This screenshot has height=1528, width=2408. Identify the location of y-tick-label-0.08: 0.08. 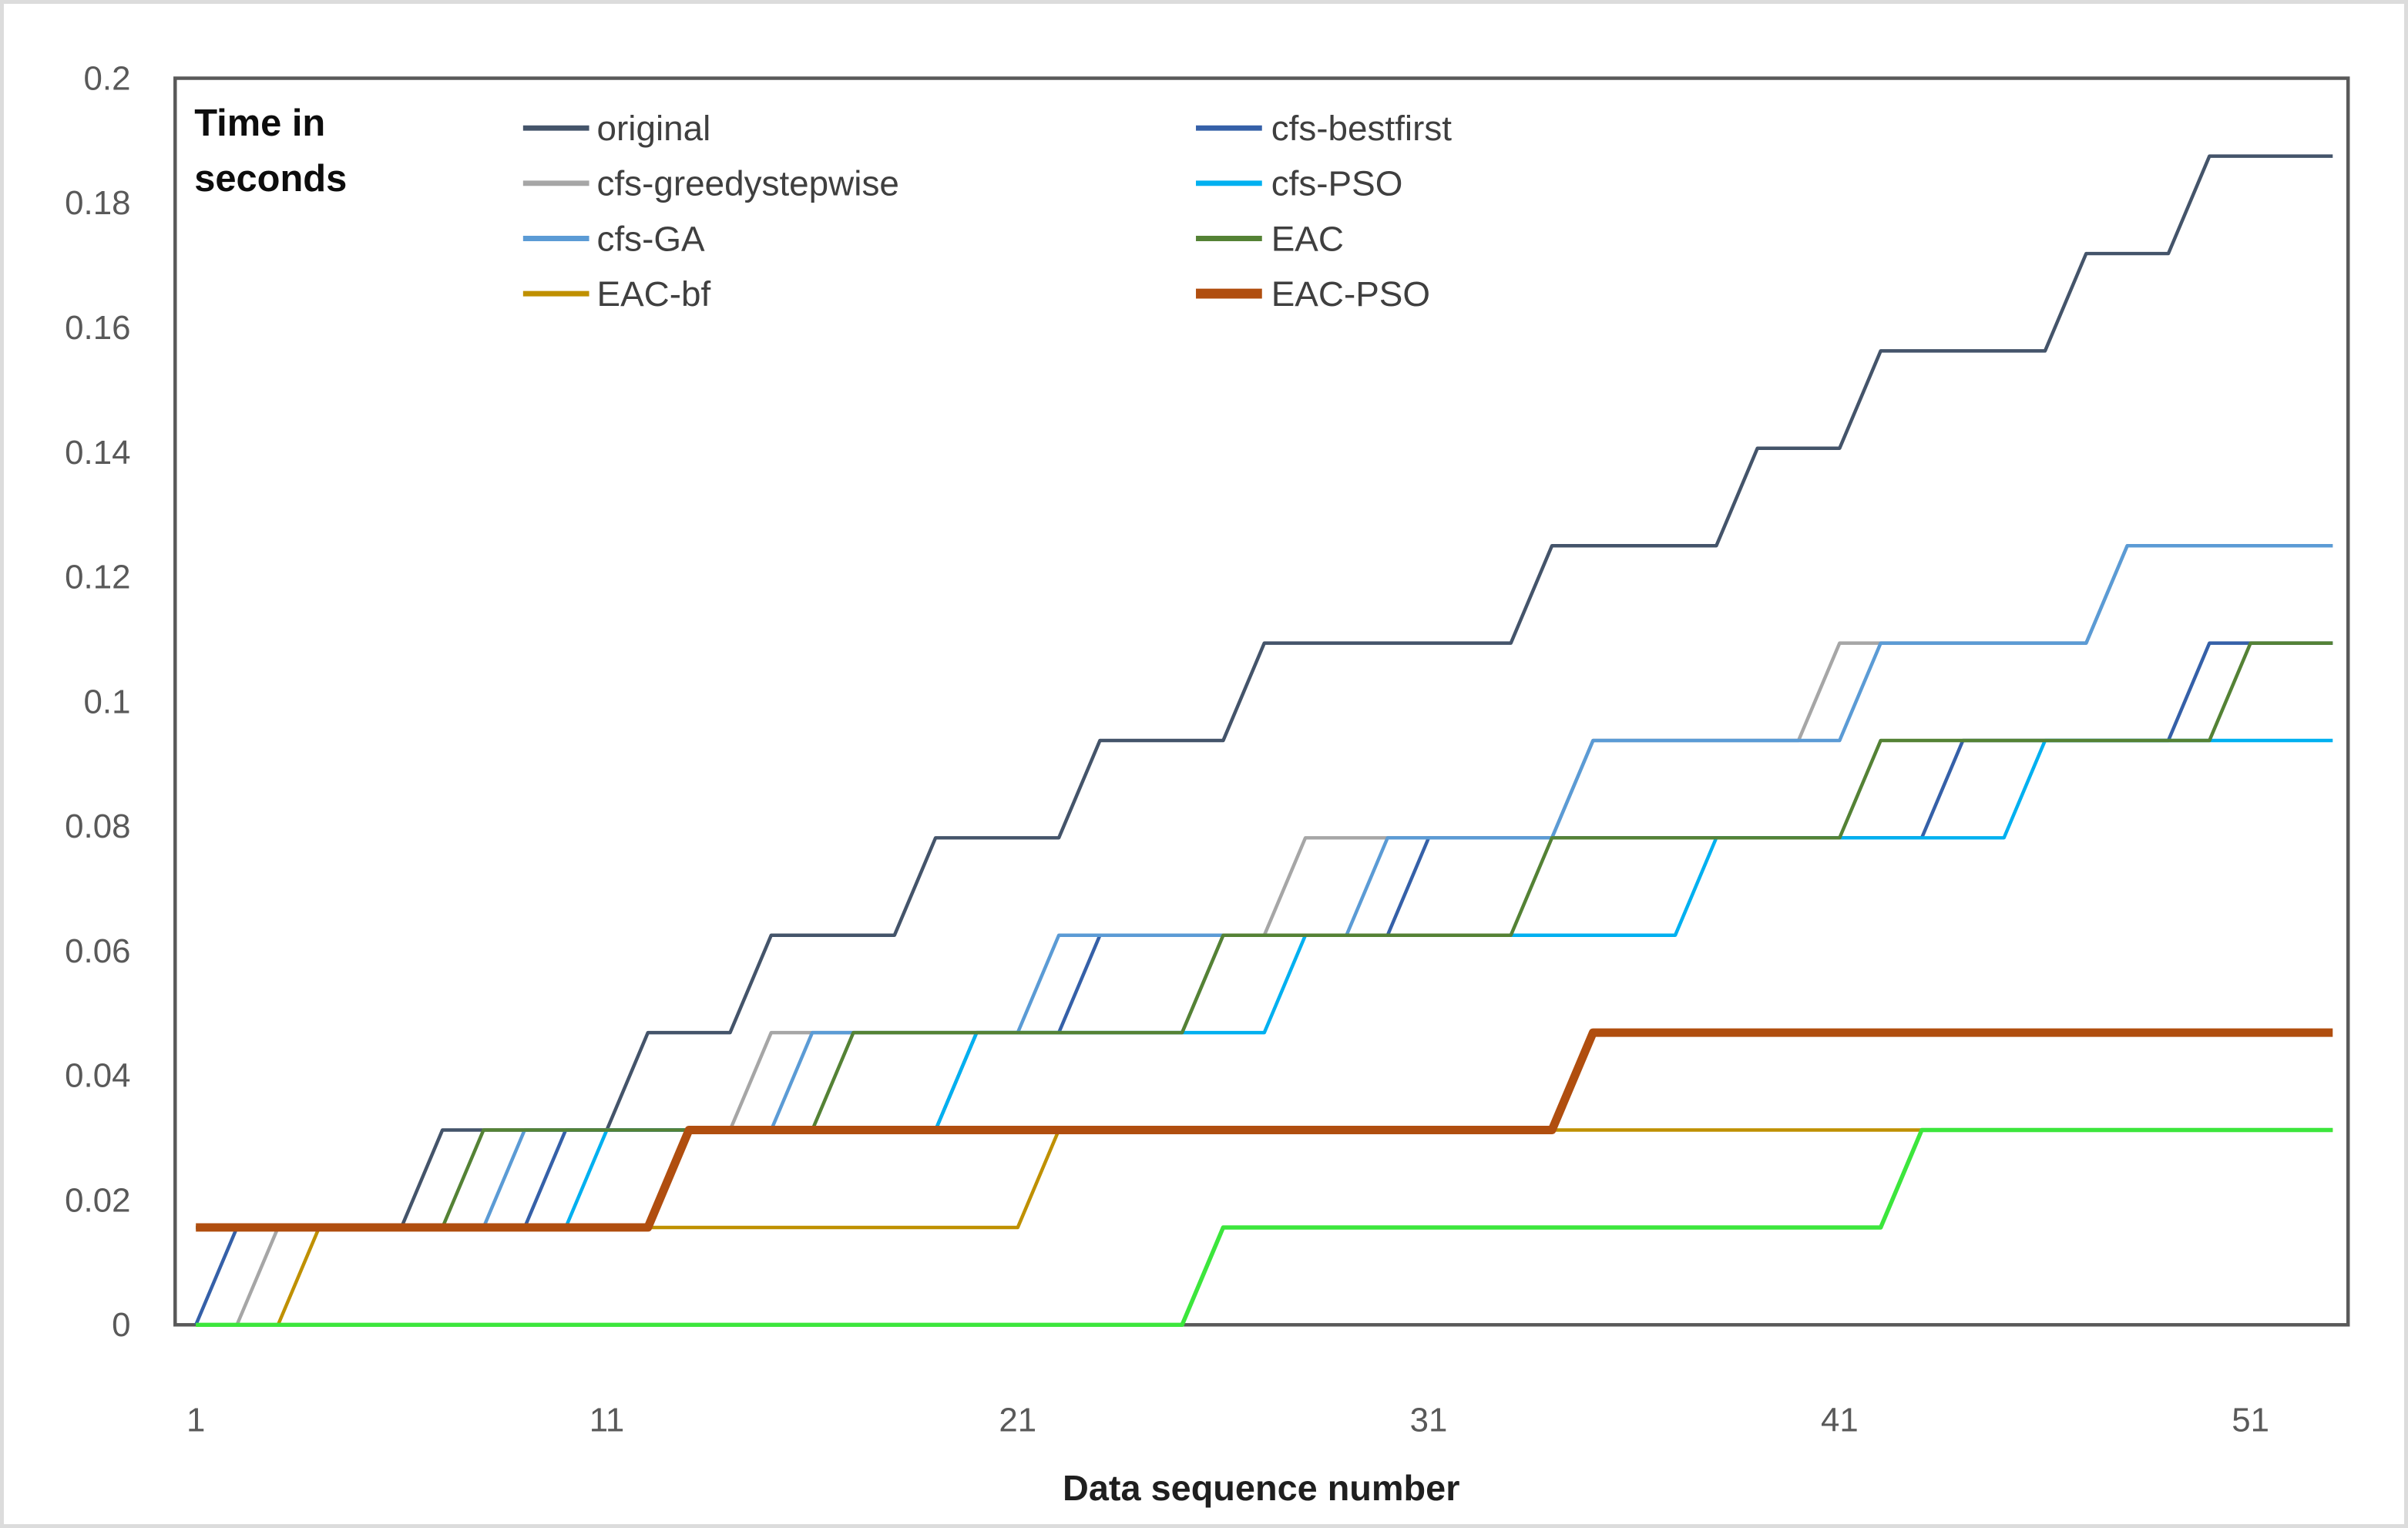
(98, 826).